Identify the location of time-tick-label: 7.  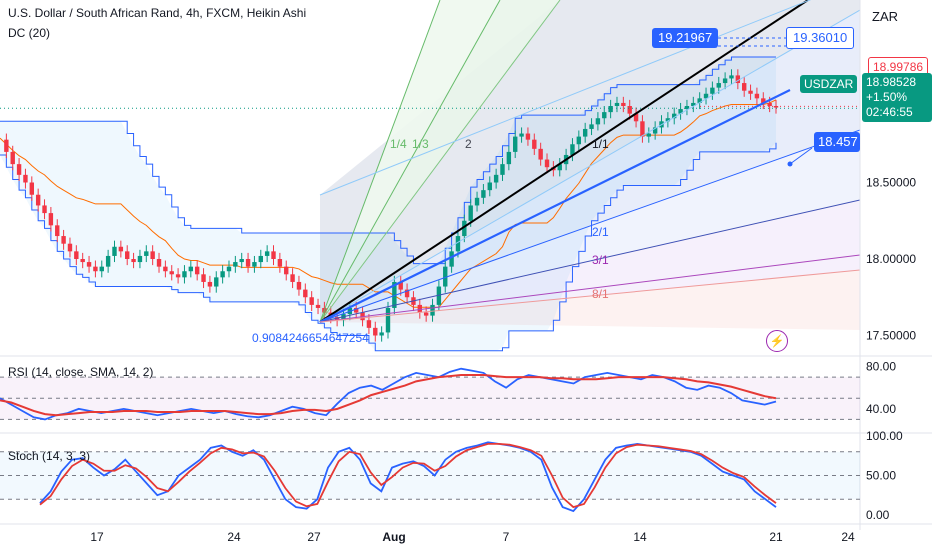
(506, 537).